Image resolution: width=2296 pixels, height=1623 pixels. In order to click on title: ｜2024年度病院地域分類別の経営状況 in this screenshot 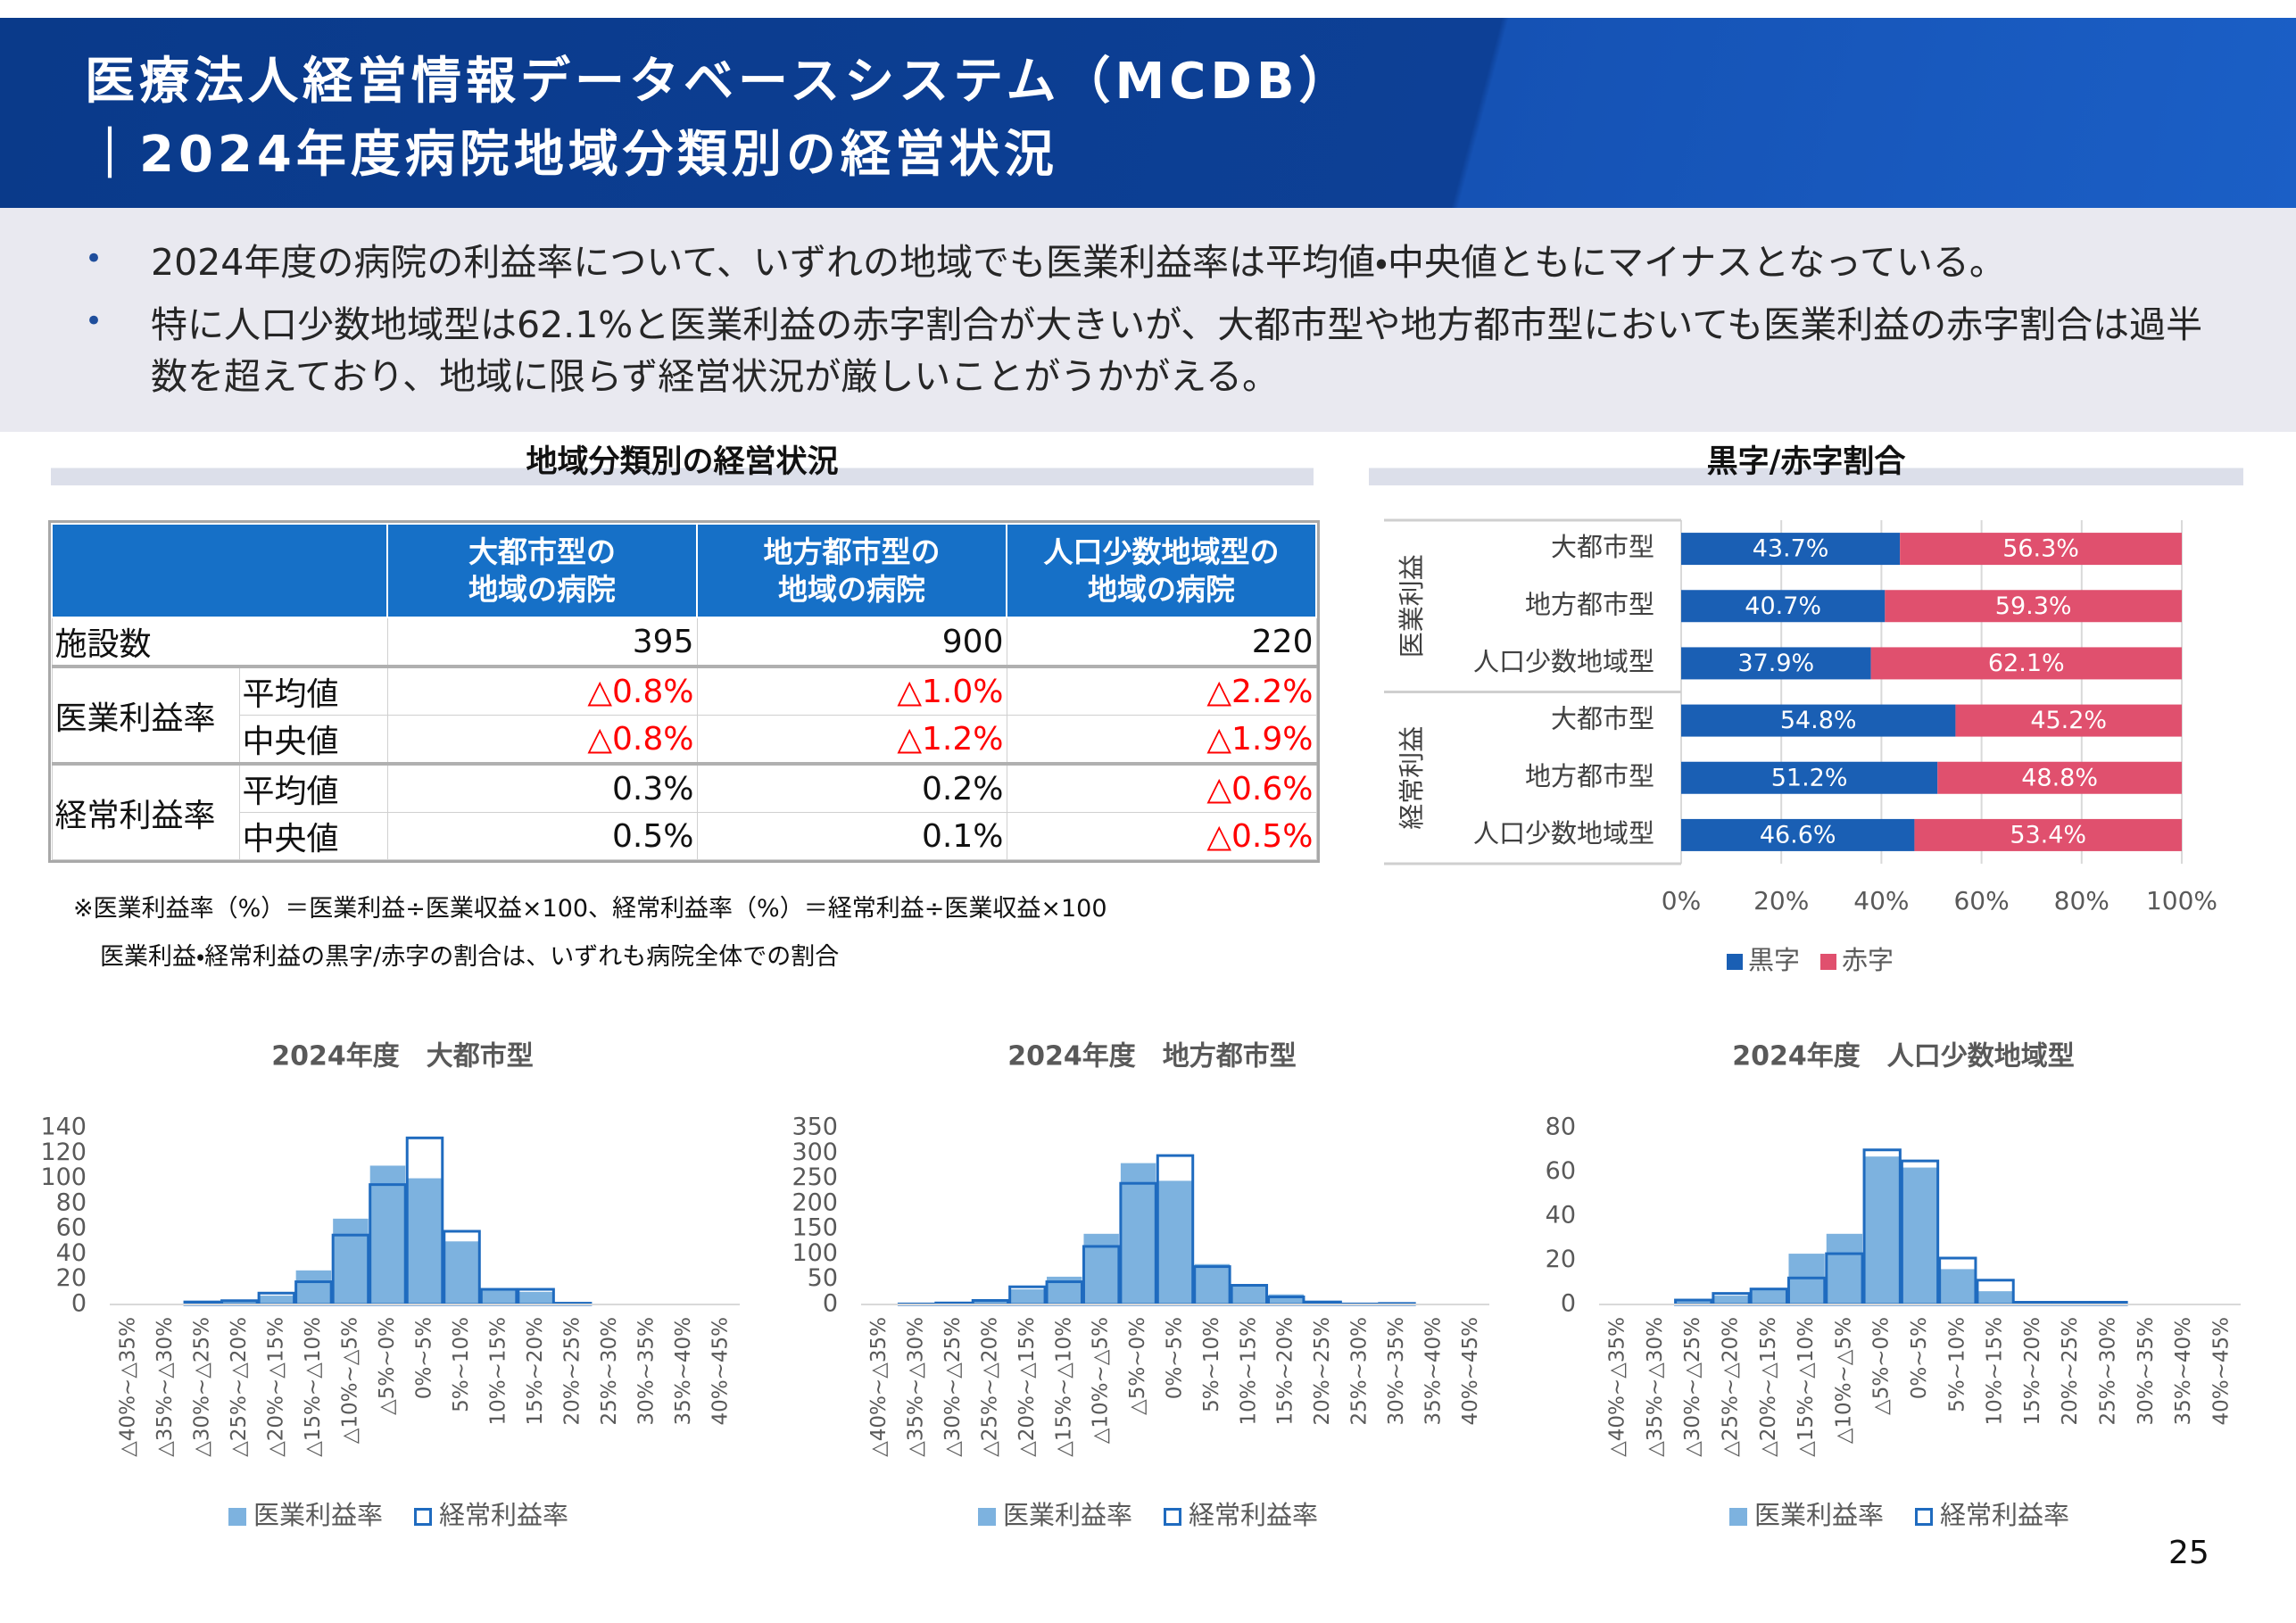, I will do `click(571, 155)`.